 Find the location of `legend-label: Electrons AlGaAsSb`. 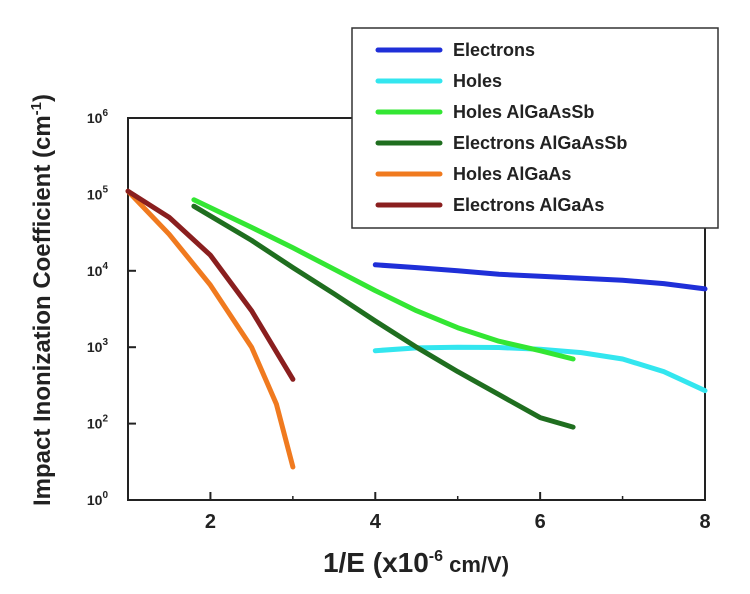

legend-label: Electrons AlGaAsSb is located at coordinates (540, 143).